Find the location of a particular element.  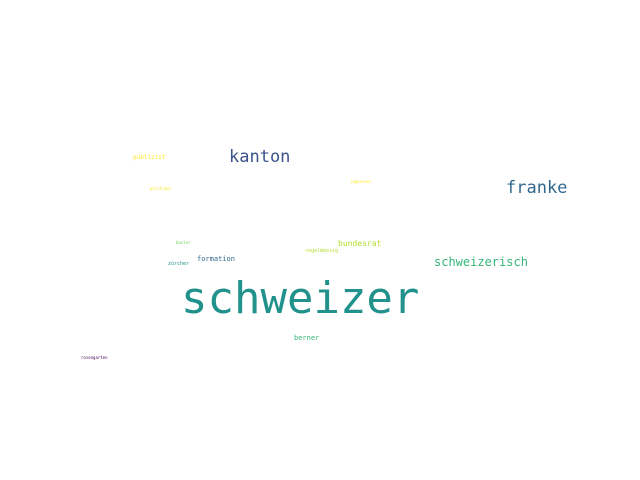

word-franke: franke is located at coordinates (537, 188).